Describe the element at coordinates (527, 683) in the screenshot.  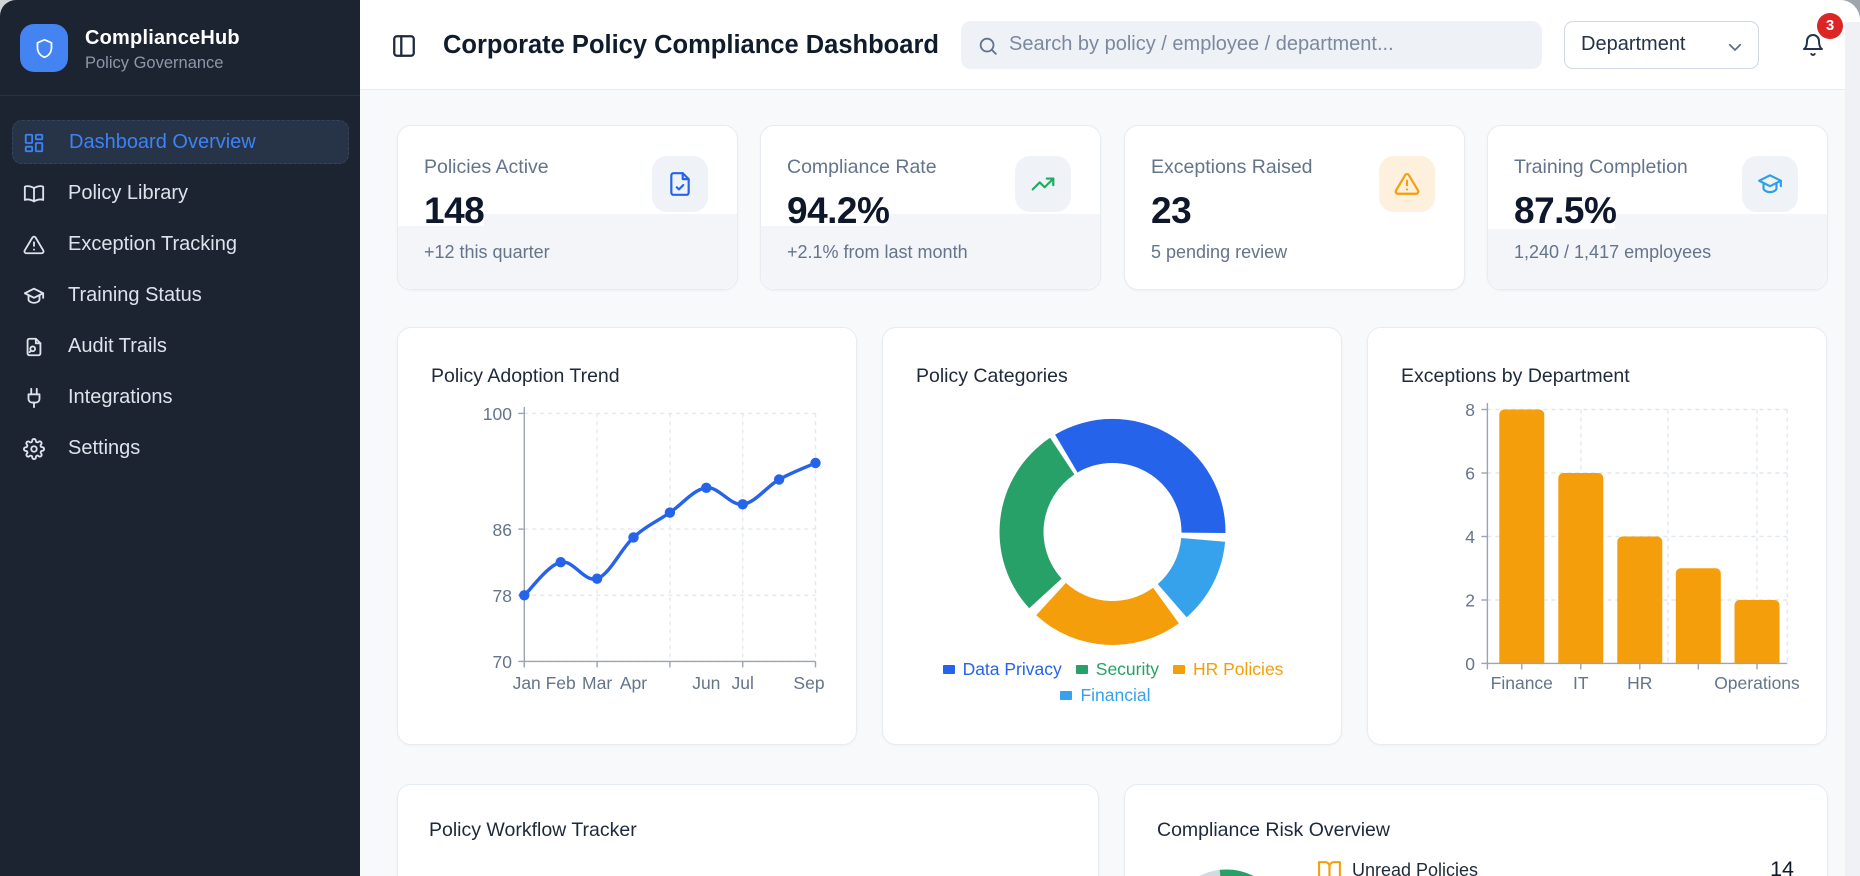
I see `svg-text: Jan` at that location.